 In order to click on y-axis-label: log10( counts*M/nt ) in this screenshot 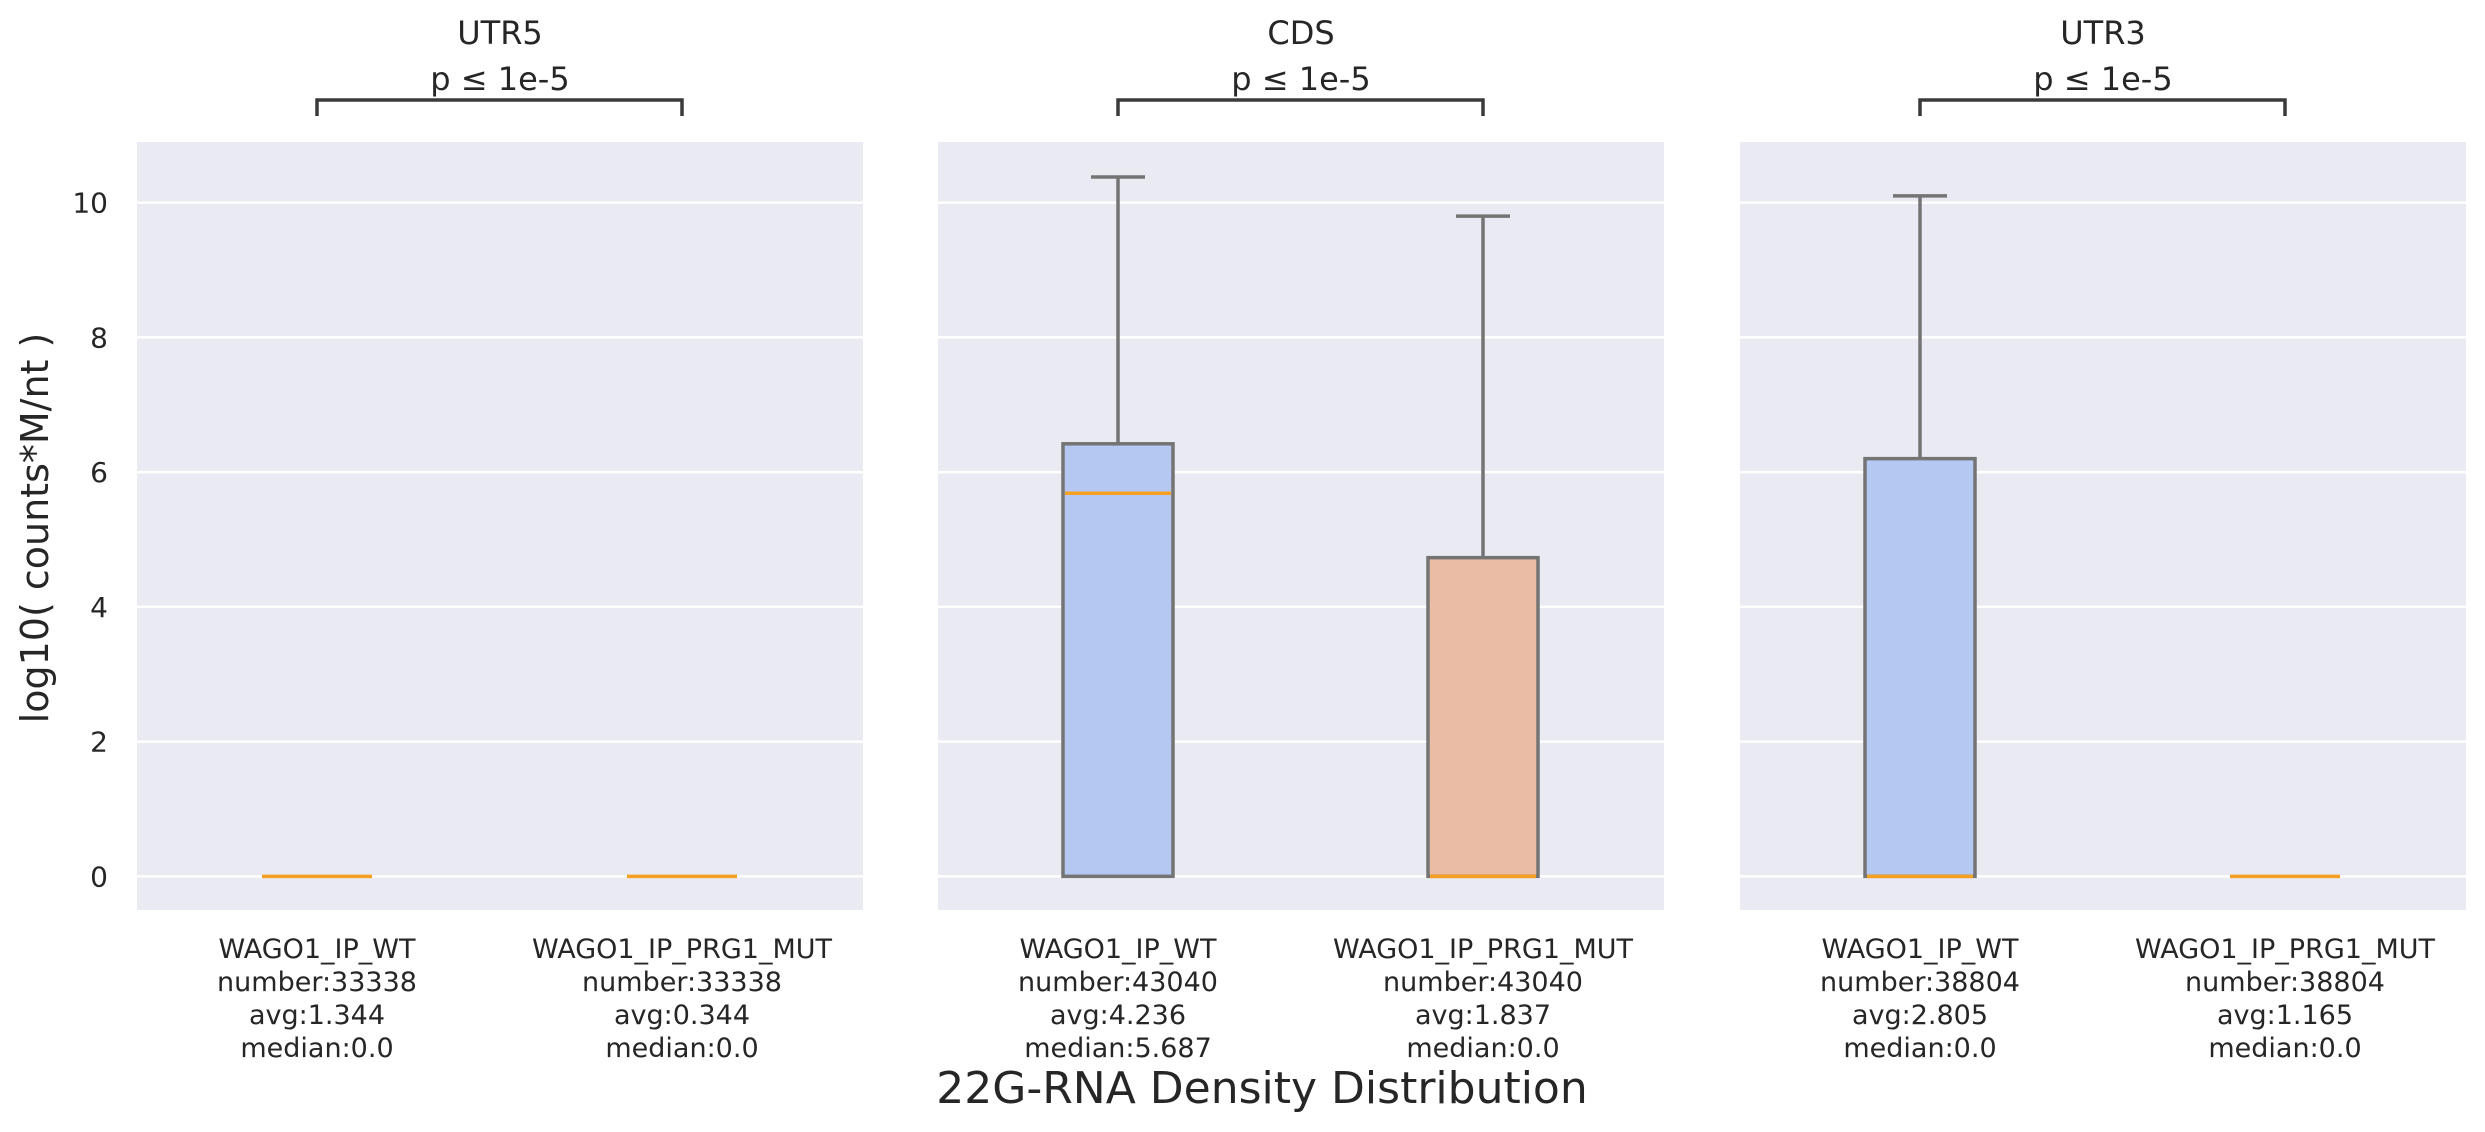, I will do `click(35, 528)`.